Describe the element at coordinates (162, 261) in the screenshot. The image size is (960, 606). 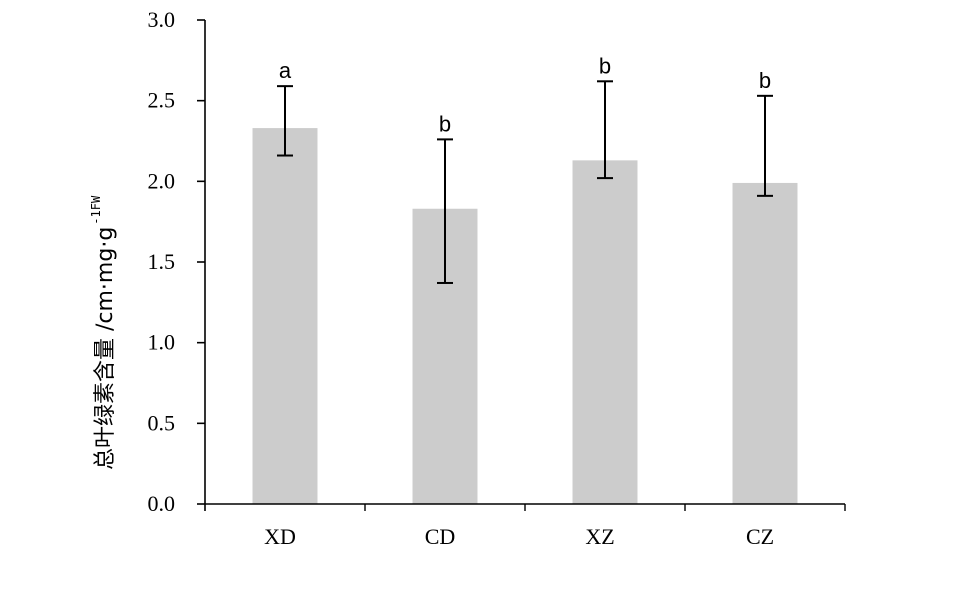
I see `y-tick-label: 1.5` at that location.